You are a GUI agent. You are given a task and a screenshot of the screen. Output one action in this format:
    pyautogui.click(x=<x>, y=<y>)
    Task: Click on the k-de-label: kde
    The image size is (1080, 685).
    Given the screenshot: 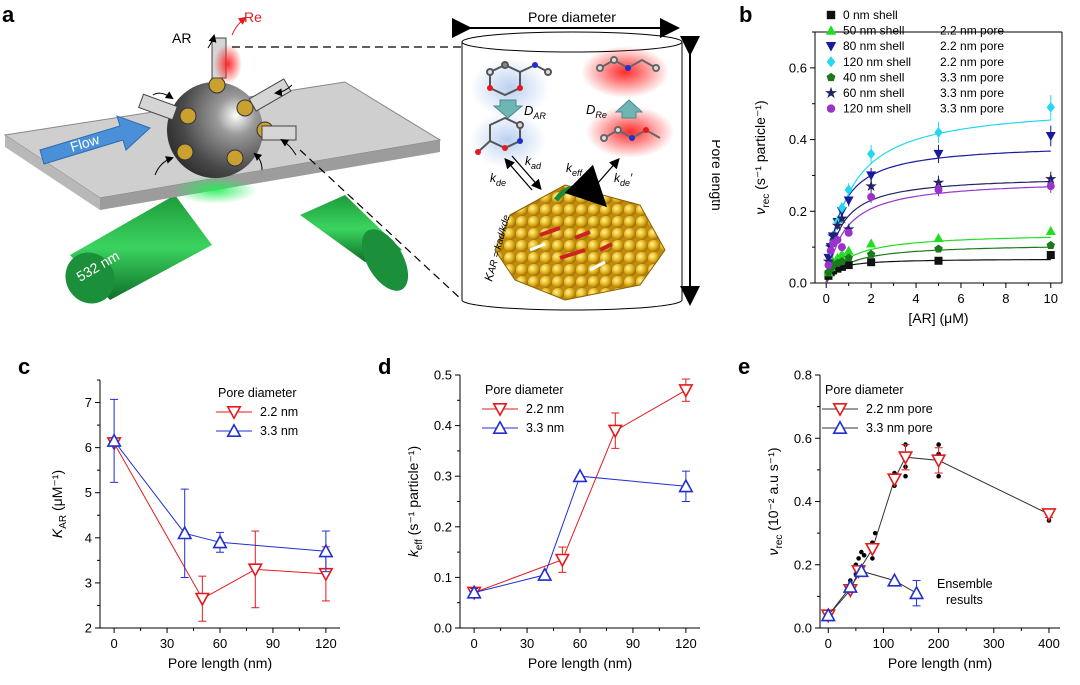 What is the action you would take?
    pyautogui.click(x=498, y=179)
    